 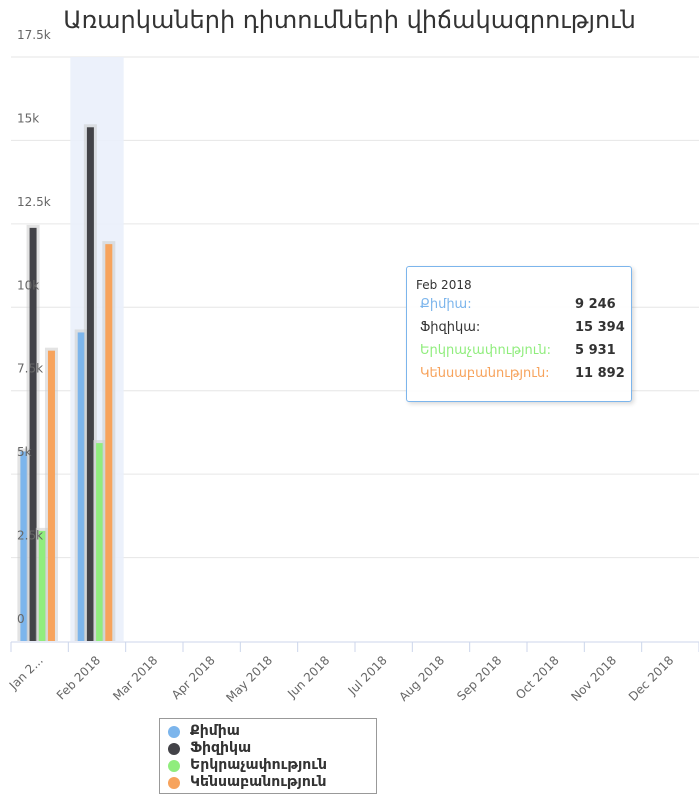 I want to click on x-tick-label: Sep 2018, so click(x=479, y=678).